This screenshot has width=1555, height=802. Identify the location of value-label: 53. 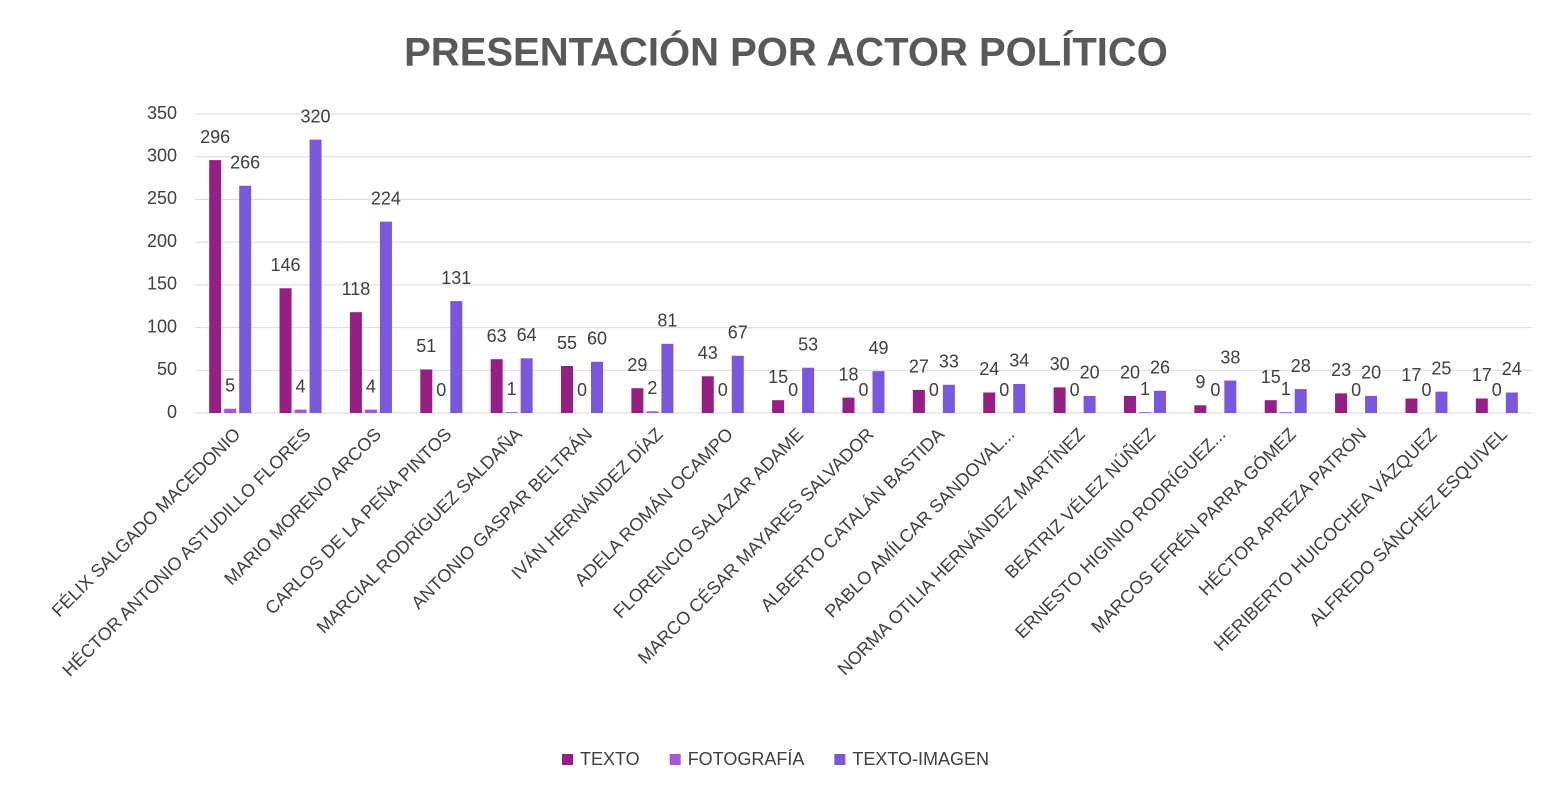
(808, 344).